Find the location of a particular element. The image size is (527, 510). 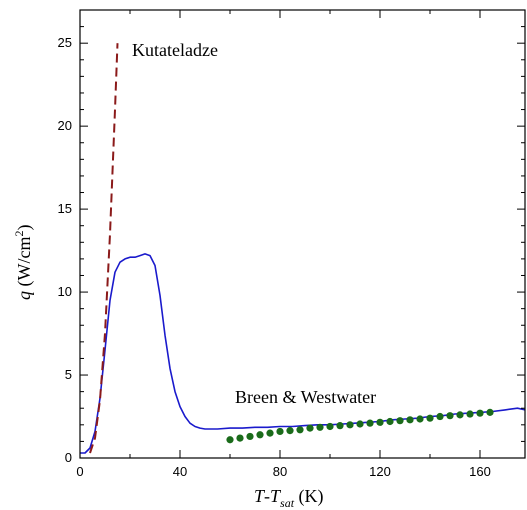

y-axis-title-var: q is located at coordinates (24, 295).